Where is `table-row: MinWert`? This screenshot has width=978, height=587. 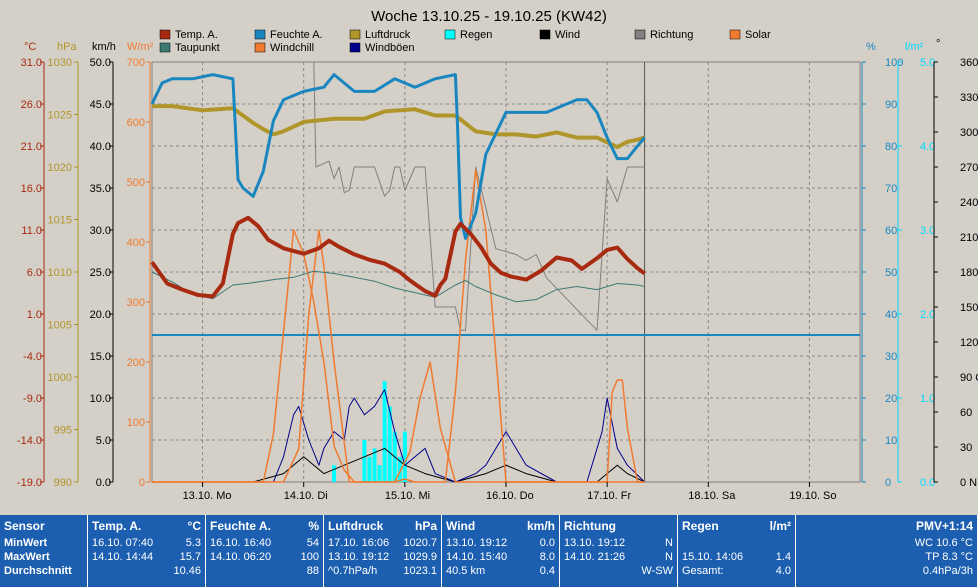
table-row: MinWert is located at coordinates (43, 543).